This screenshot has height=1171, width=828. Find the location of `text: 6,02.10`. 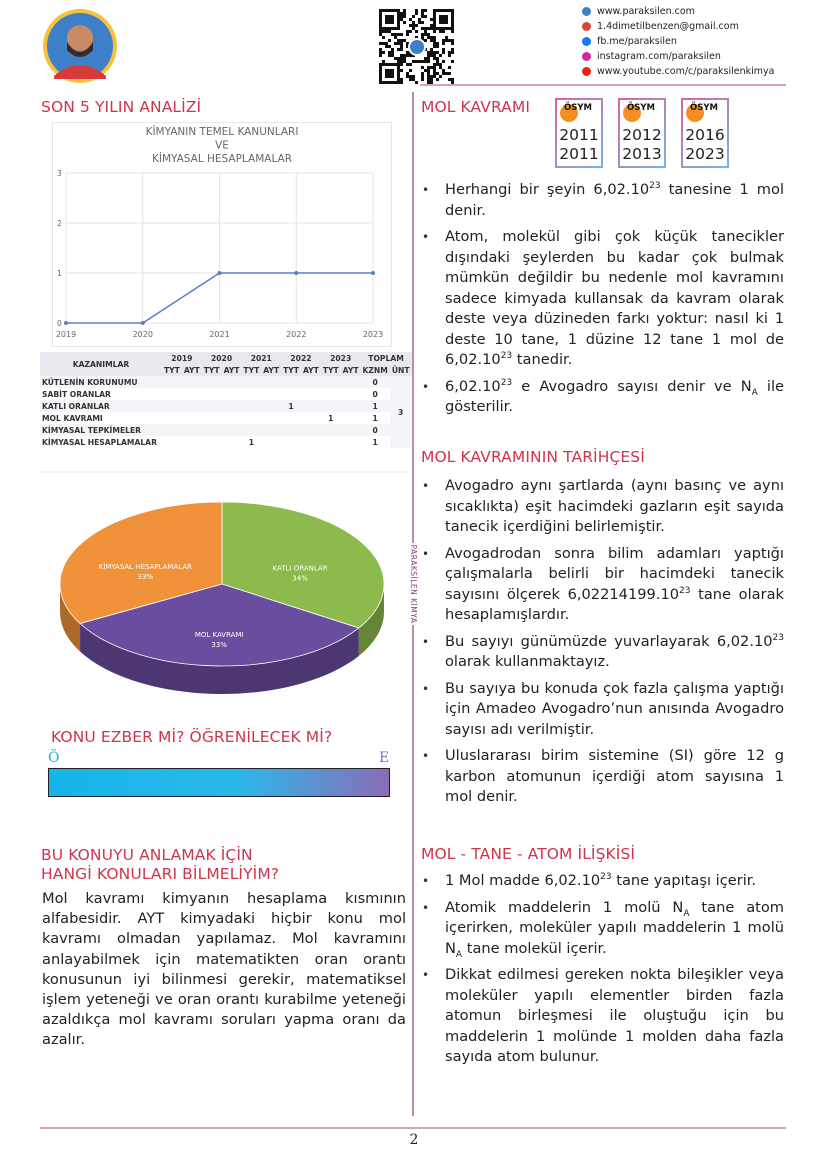

text: 6,02.10 is located at coordinates (473, 386).